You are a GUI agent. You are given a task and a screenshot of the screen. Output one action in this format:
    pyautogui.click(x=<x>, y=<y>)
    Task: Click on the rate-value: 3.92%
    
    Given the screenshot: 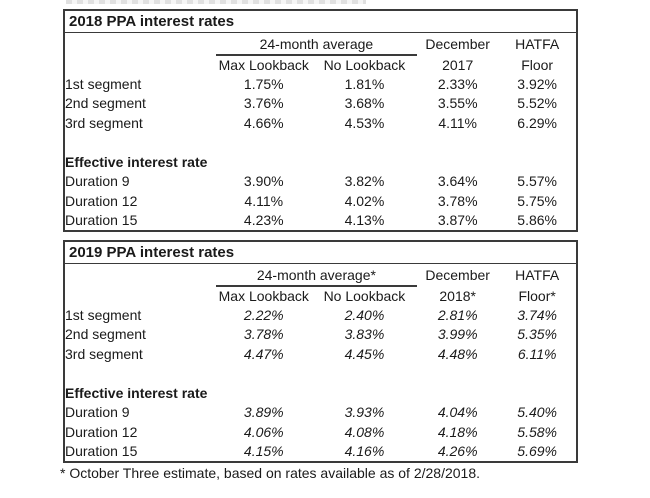 What is the action you would take?
    pyautogui.click(x=537, y=83)
    